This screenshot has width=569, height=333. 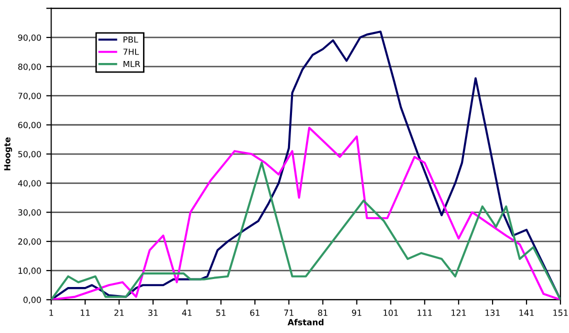 I want to click on x-tick-label: 11, so click(x=85, y=313).